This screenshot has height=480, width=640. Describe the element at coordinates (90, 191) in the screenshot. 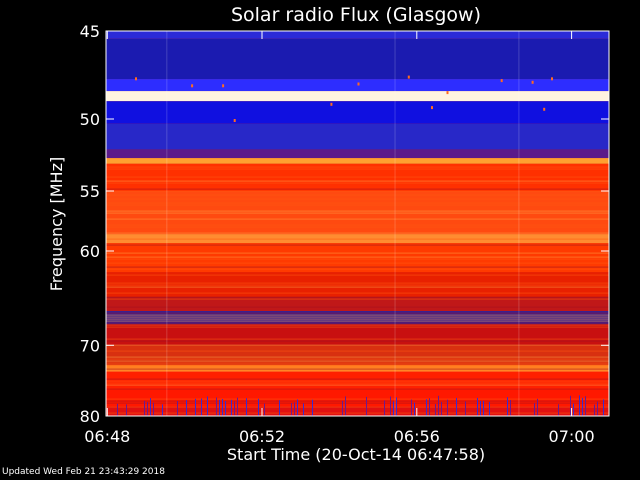

I see `y-tick-label-55: 55` at that location.